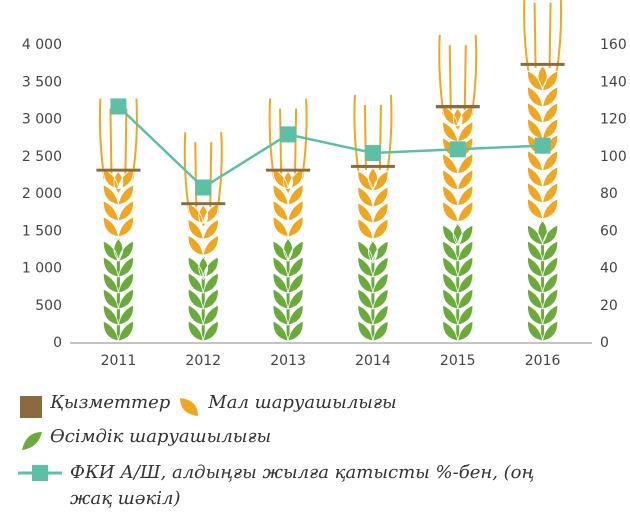 The height and width of the screenshot is (522, 630). I want to click on line, so click(330, 147).